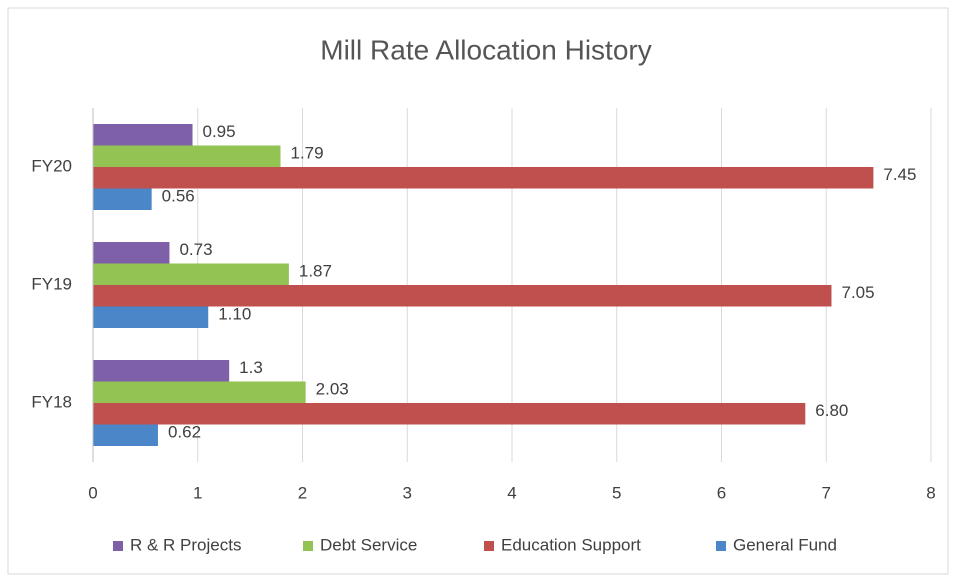 This screenshot has height=577, width=956. What do you see at coordinates (184, 432) in the screenshot?
I see `value-label: 0.62` at bounding box center [184, 432].